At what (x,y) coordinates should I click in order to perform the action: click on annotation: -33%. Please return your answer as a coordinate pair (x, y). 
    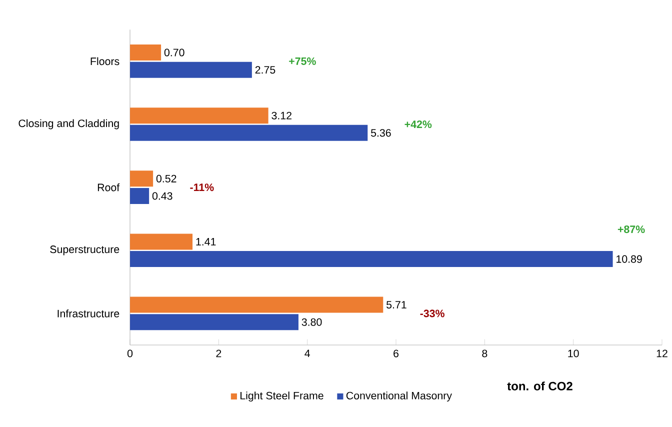
    Looking at the image, I should click on (432, 314).